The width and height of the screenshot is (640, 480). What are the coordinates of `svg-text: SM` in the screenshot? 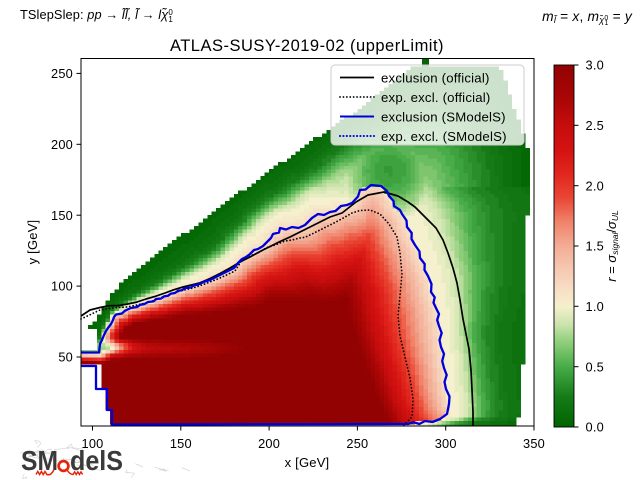 It's located at (39, 460).